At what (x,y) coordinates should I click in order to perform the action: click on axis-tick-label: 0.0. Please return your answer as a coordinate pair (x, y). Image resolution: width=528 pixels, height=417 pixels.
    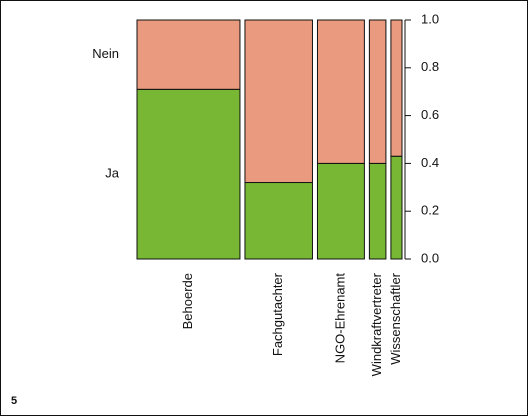
    Looking at the image, I should click on (430, 257).